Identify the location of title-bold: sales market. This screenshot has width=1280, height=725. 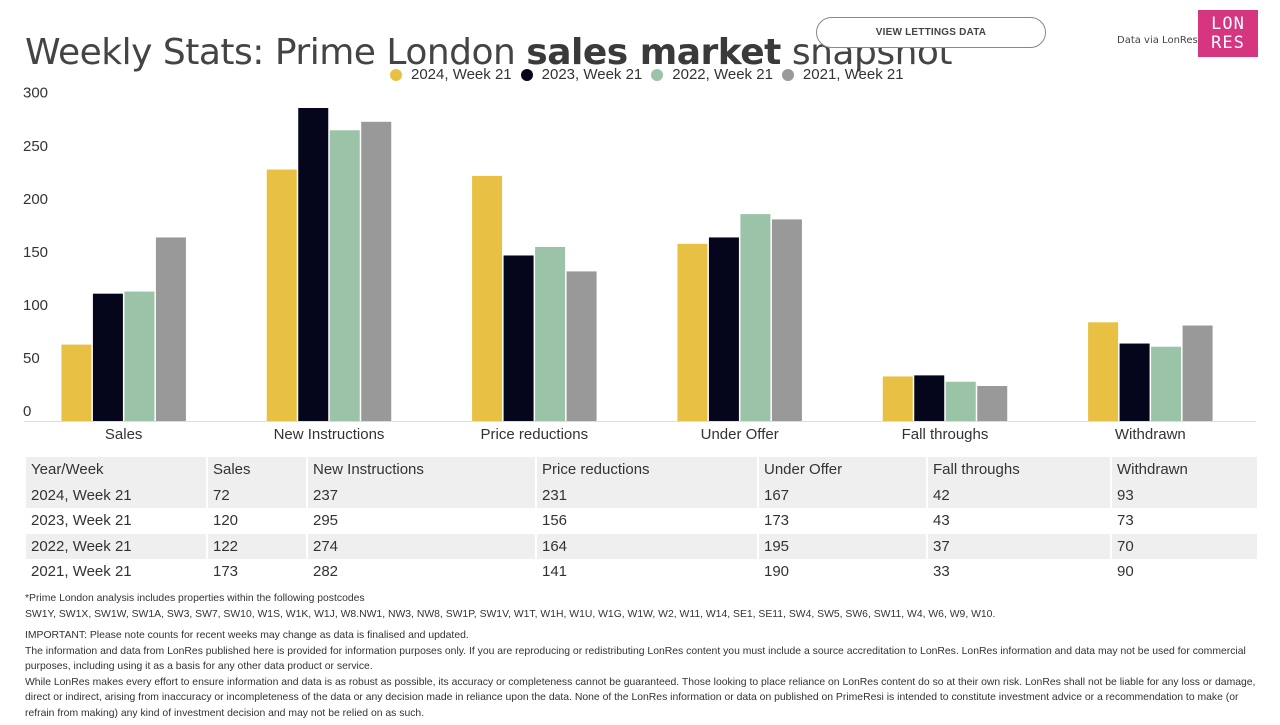
(653, 53).